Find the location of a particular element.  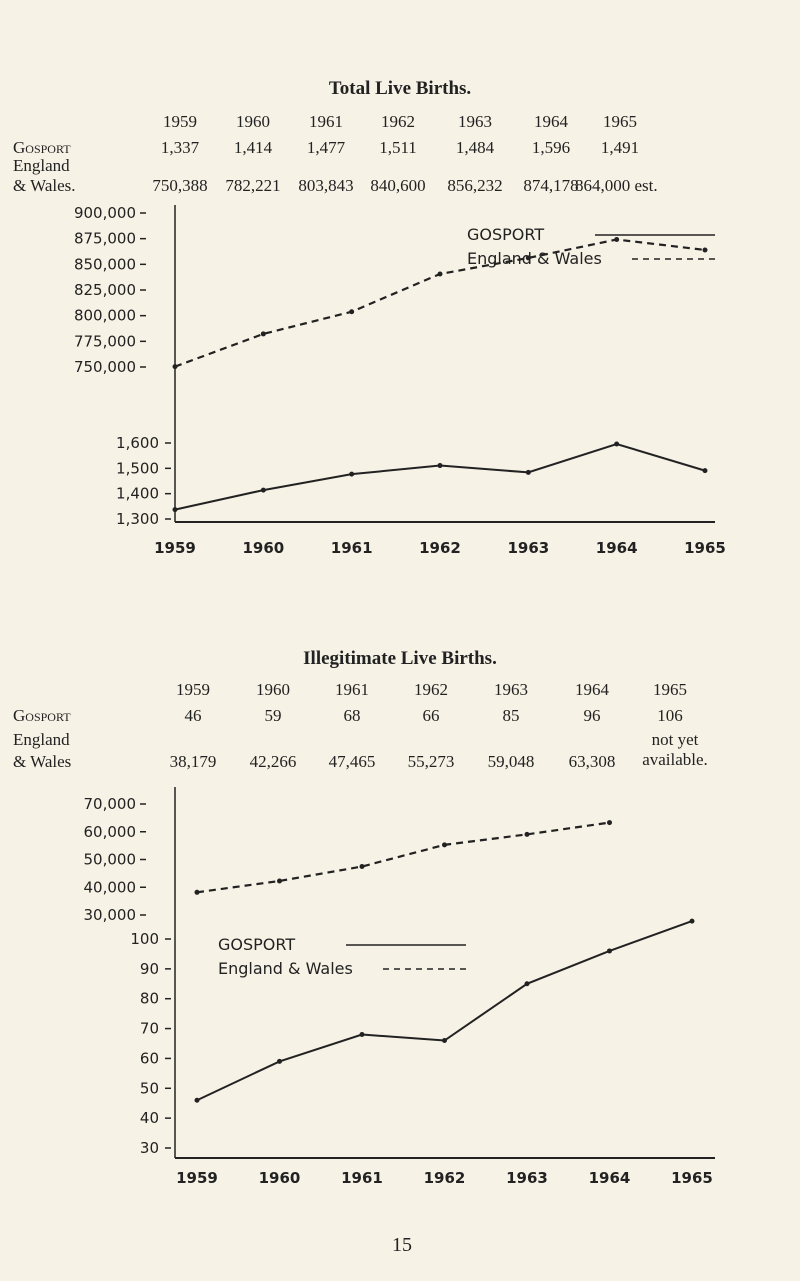

gosport-value: 1,484 is located at coordinates (475, 147).